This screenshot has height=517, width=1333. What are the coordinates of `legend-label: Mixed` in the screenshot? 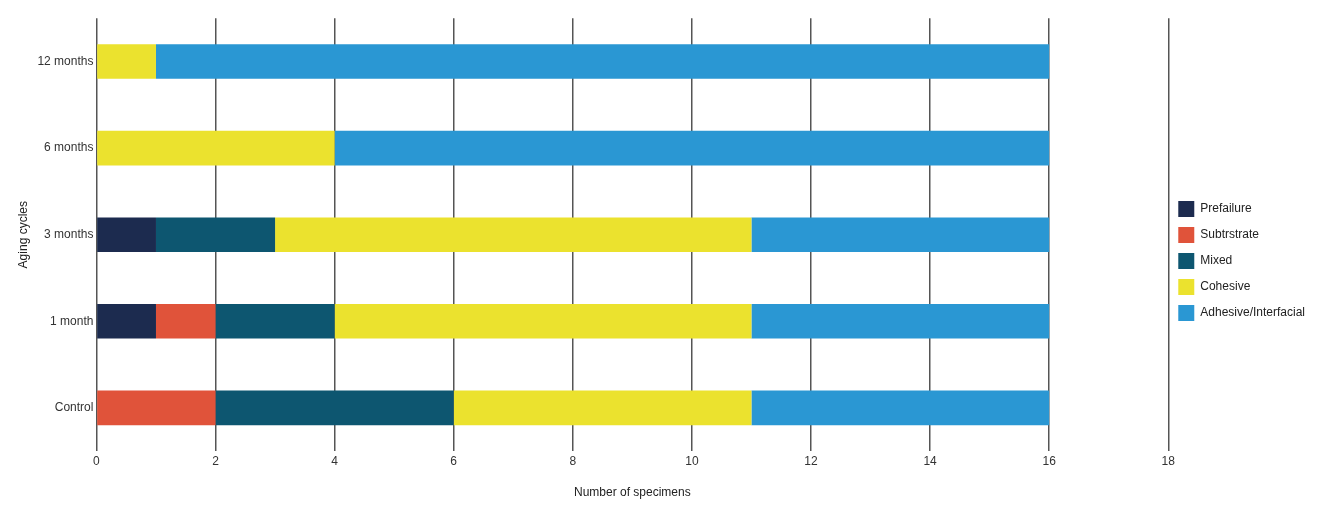 It's located at (1216, 260).